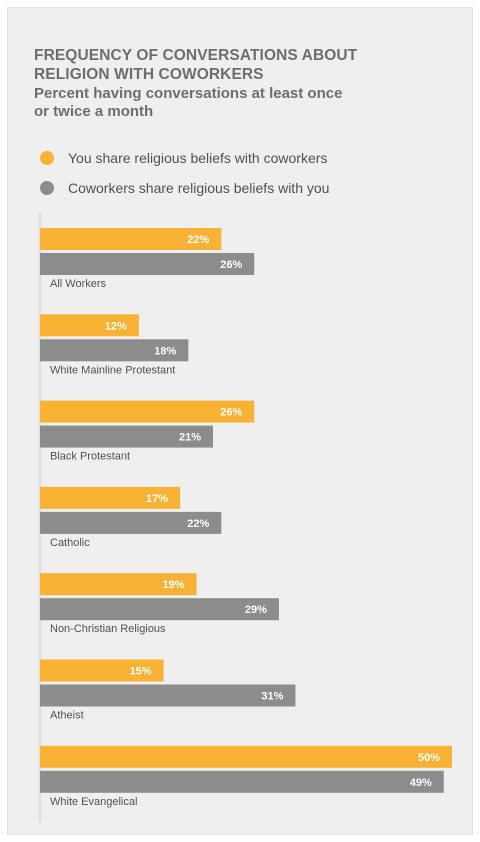 The image size is (480, 842). Describe the element at coordinates (272, 697) in the screenshot. I see `bar-value-label: 31%` at that location.